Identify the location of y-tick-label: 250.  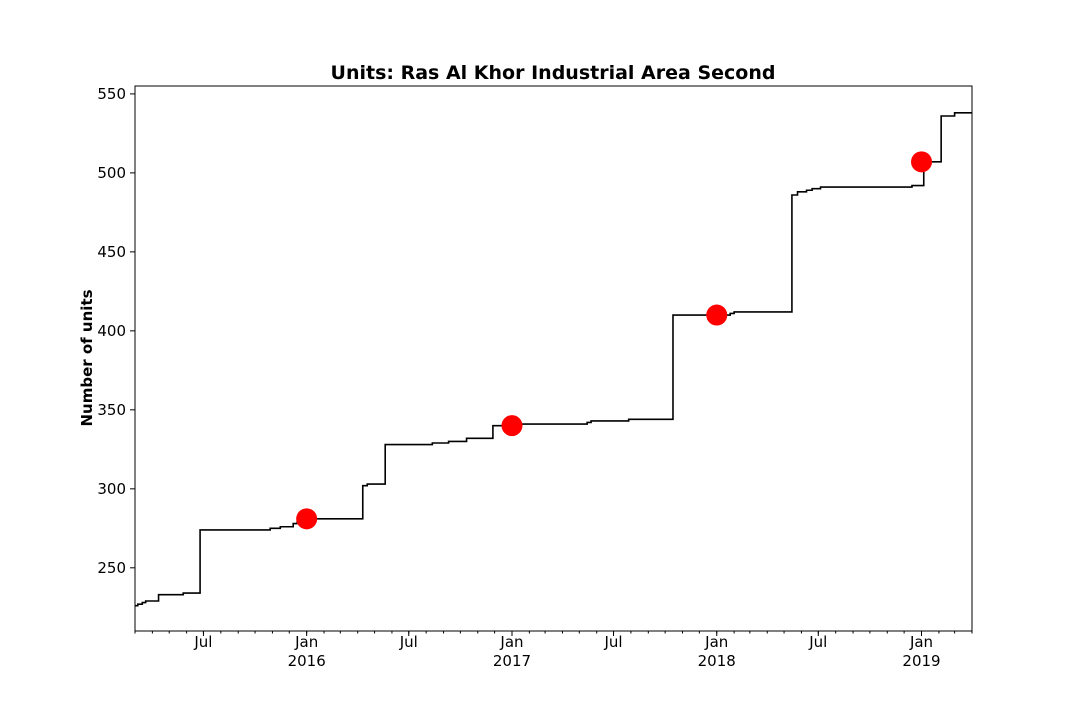
(111, 568).